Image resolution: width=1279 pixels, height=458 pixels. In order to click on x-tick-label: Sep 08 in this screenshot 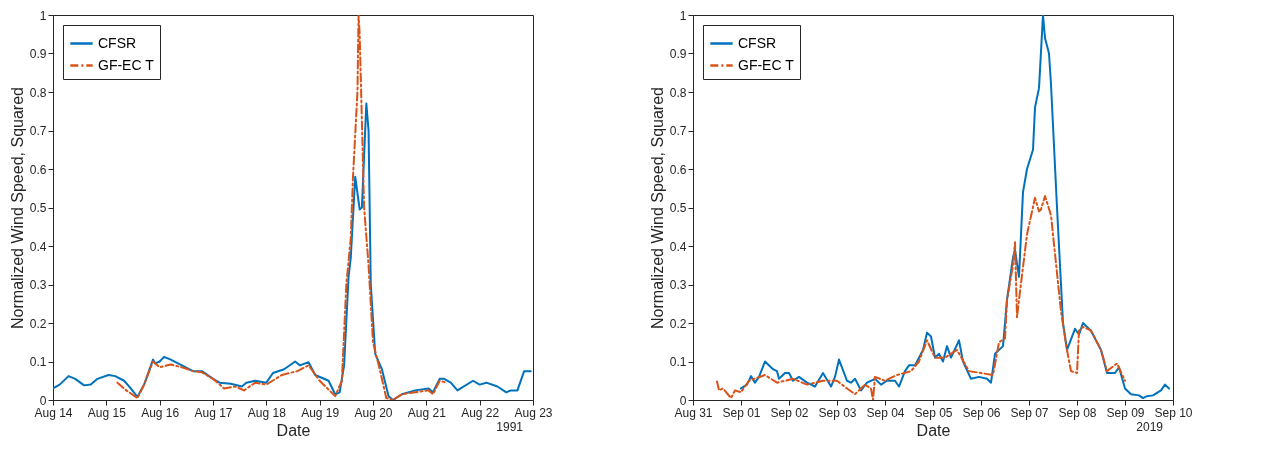, I will do `click(1077, 412)`.